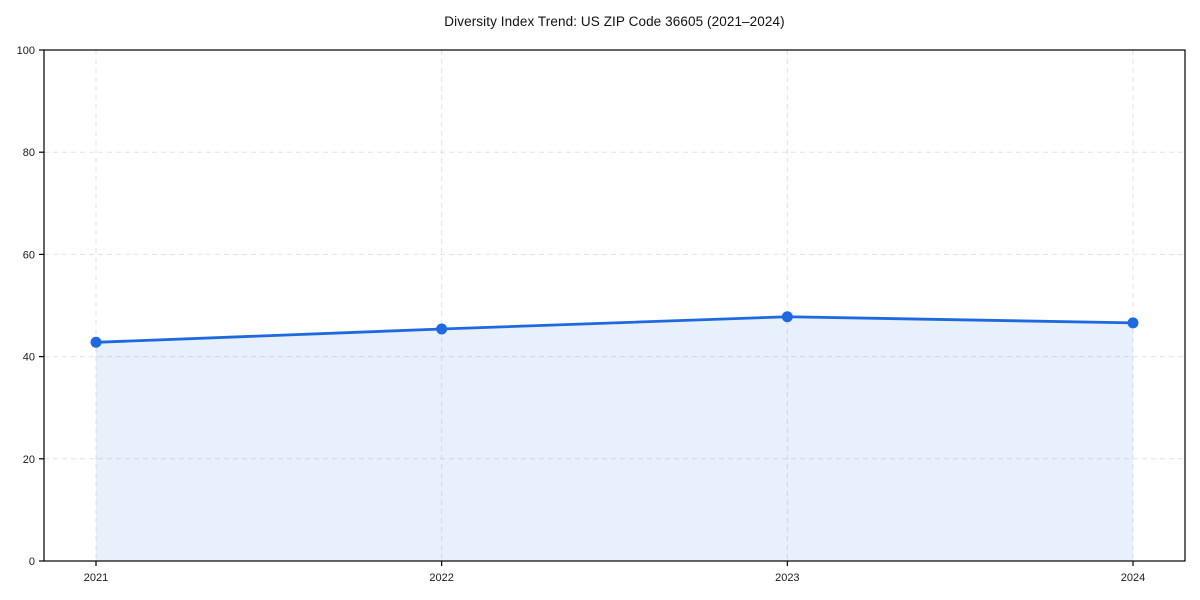  I want to click on y-tick-label: 80, so click(29, 153).